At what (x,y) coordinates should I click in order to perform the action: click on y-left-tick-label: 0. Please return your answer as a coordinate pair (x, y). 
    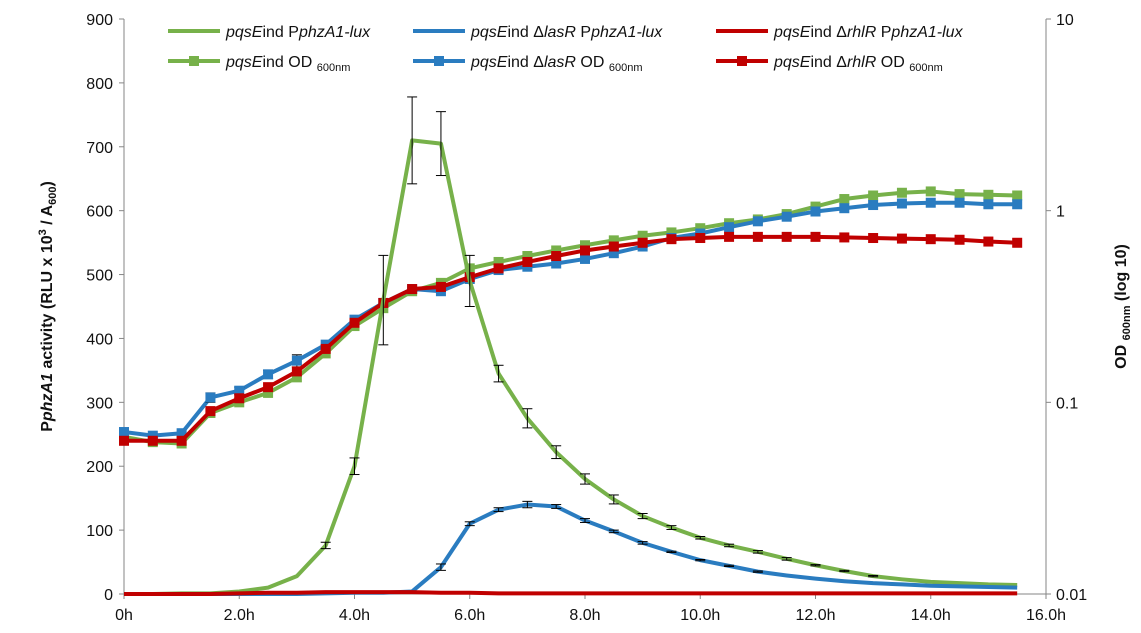
    Looking at the image, I should click on (108, 595).